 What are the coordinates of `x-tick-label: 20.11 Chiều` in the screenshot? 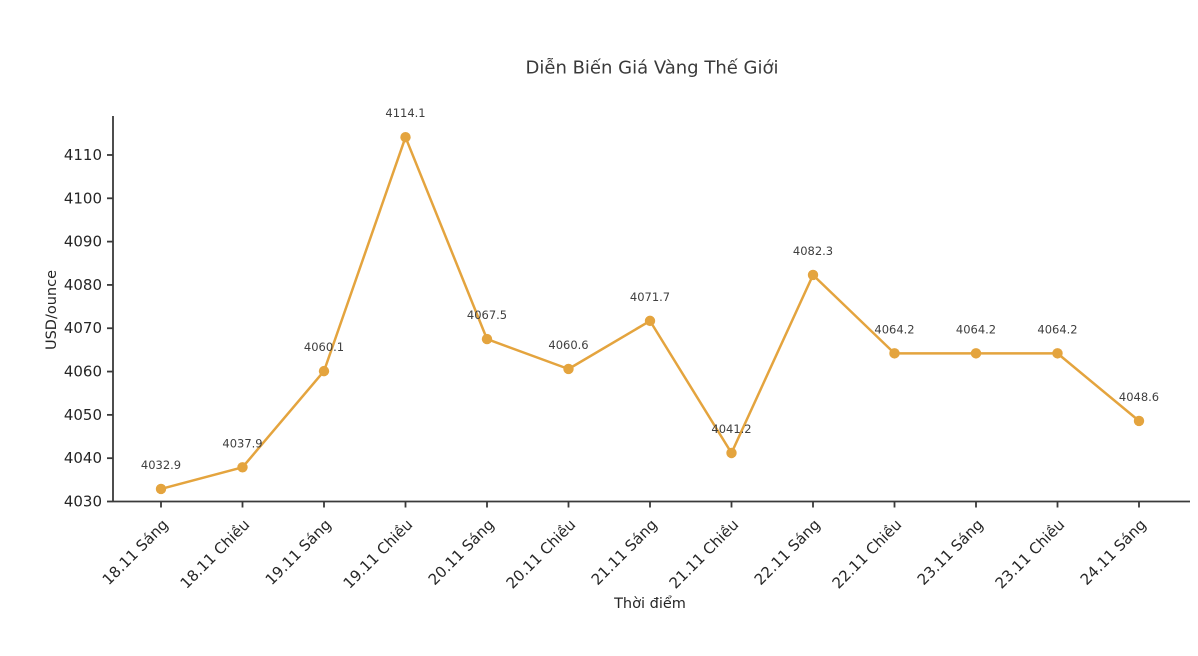 It's located at (541, 554).